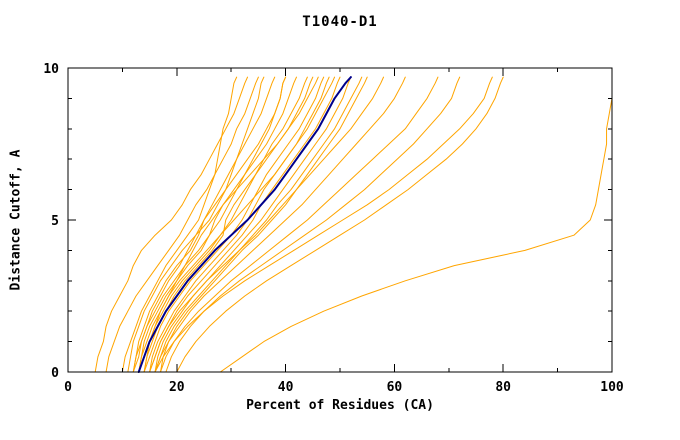 The image size is (680, 440). I want to click on chart-title: T1040-D1, so click(340, 22).